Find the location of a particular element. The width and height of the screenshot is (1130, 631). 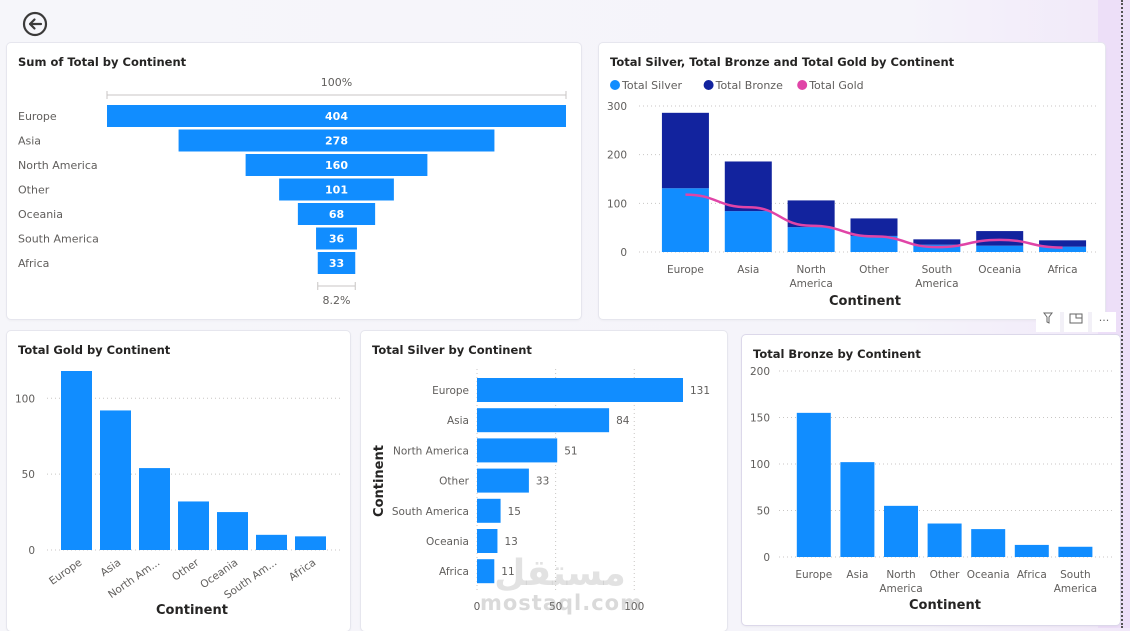

x-tick-label: North America is located at coordinates (810, 277).